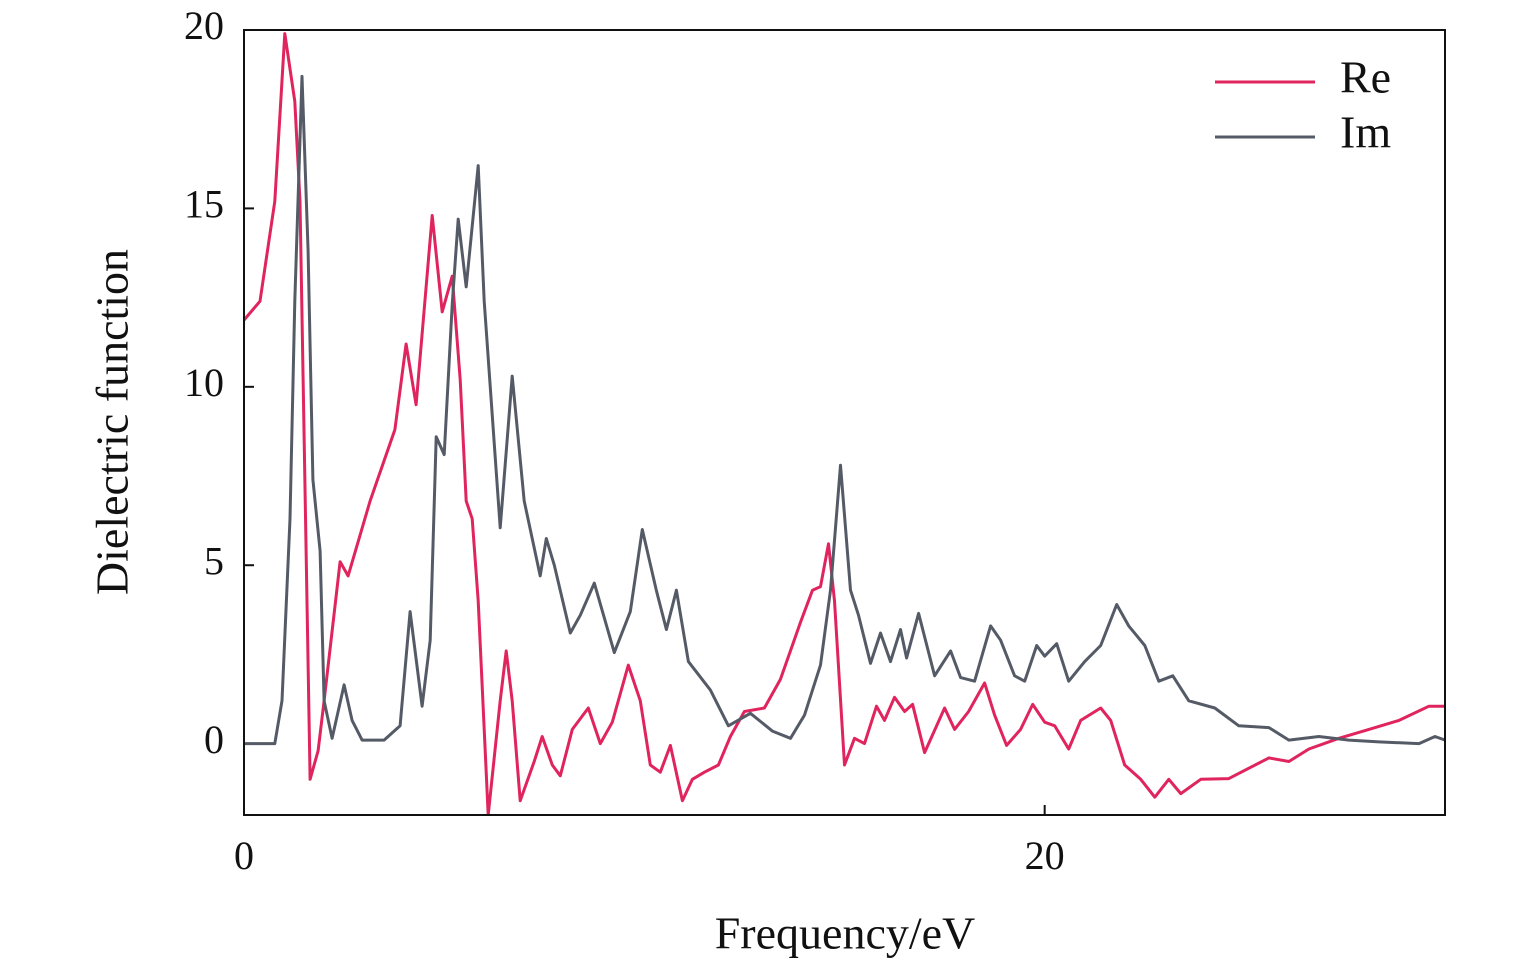  What do you see at coordinates (1045, 855) in the screenshot?
I see `x-tick-label: 20` at bounding box center [1045, 855].